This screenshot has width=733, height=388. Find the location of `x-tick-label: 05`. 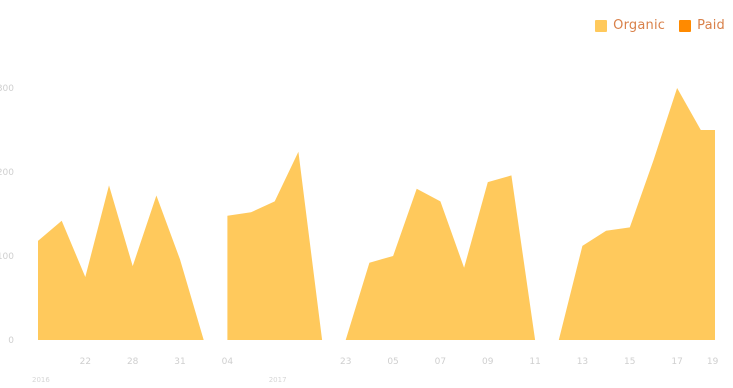

x-tick-label: 05 is located at coordinates (392, 362).